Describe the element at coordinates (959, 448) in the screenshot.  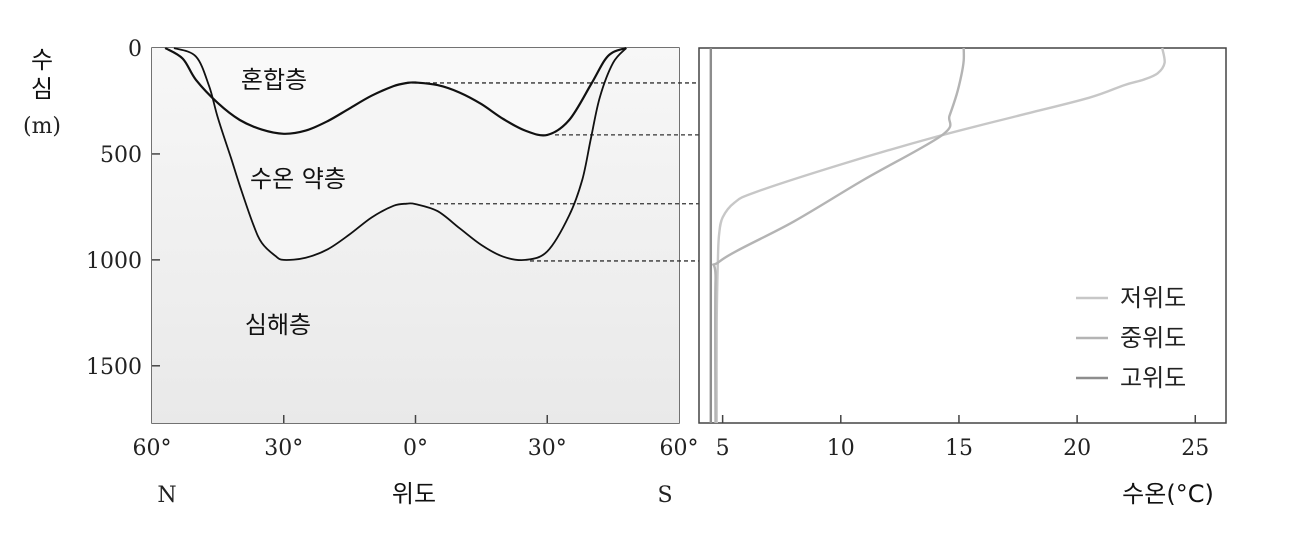
I see `x-tick-label: 15` at that location.